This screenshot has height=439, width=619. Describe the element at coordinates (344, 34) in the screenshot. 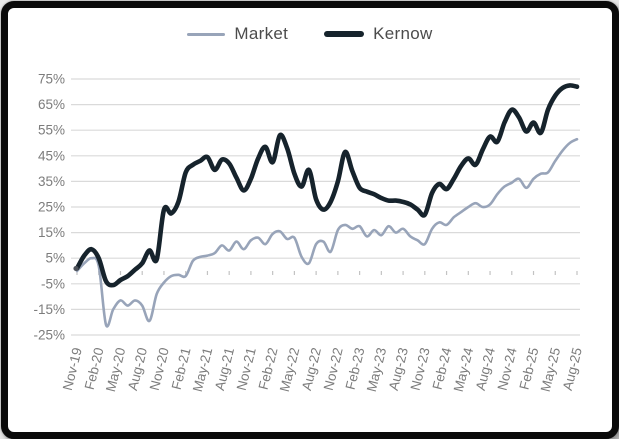

I see `kernow-line-swatch` at that location.